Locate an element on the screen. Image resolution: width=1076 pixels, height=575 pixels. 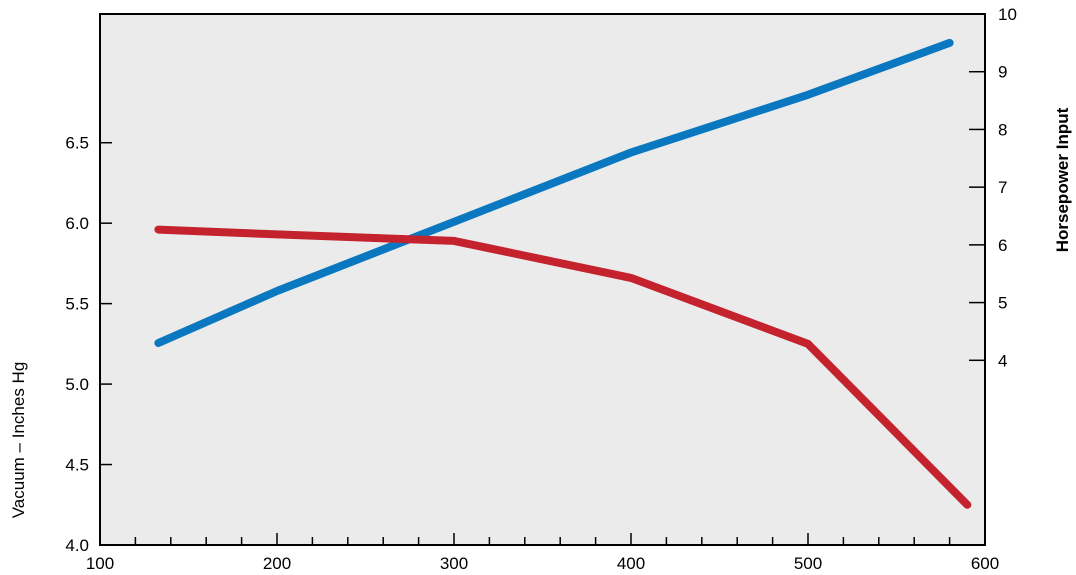
y-left-tick-label: 6.5 is located at coordinates (77, 143).